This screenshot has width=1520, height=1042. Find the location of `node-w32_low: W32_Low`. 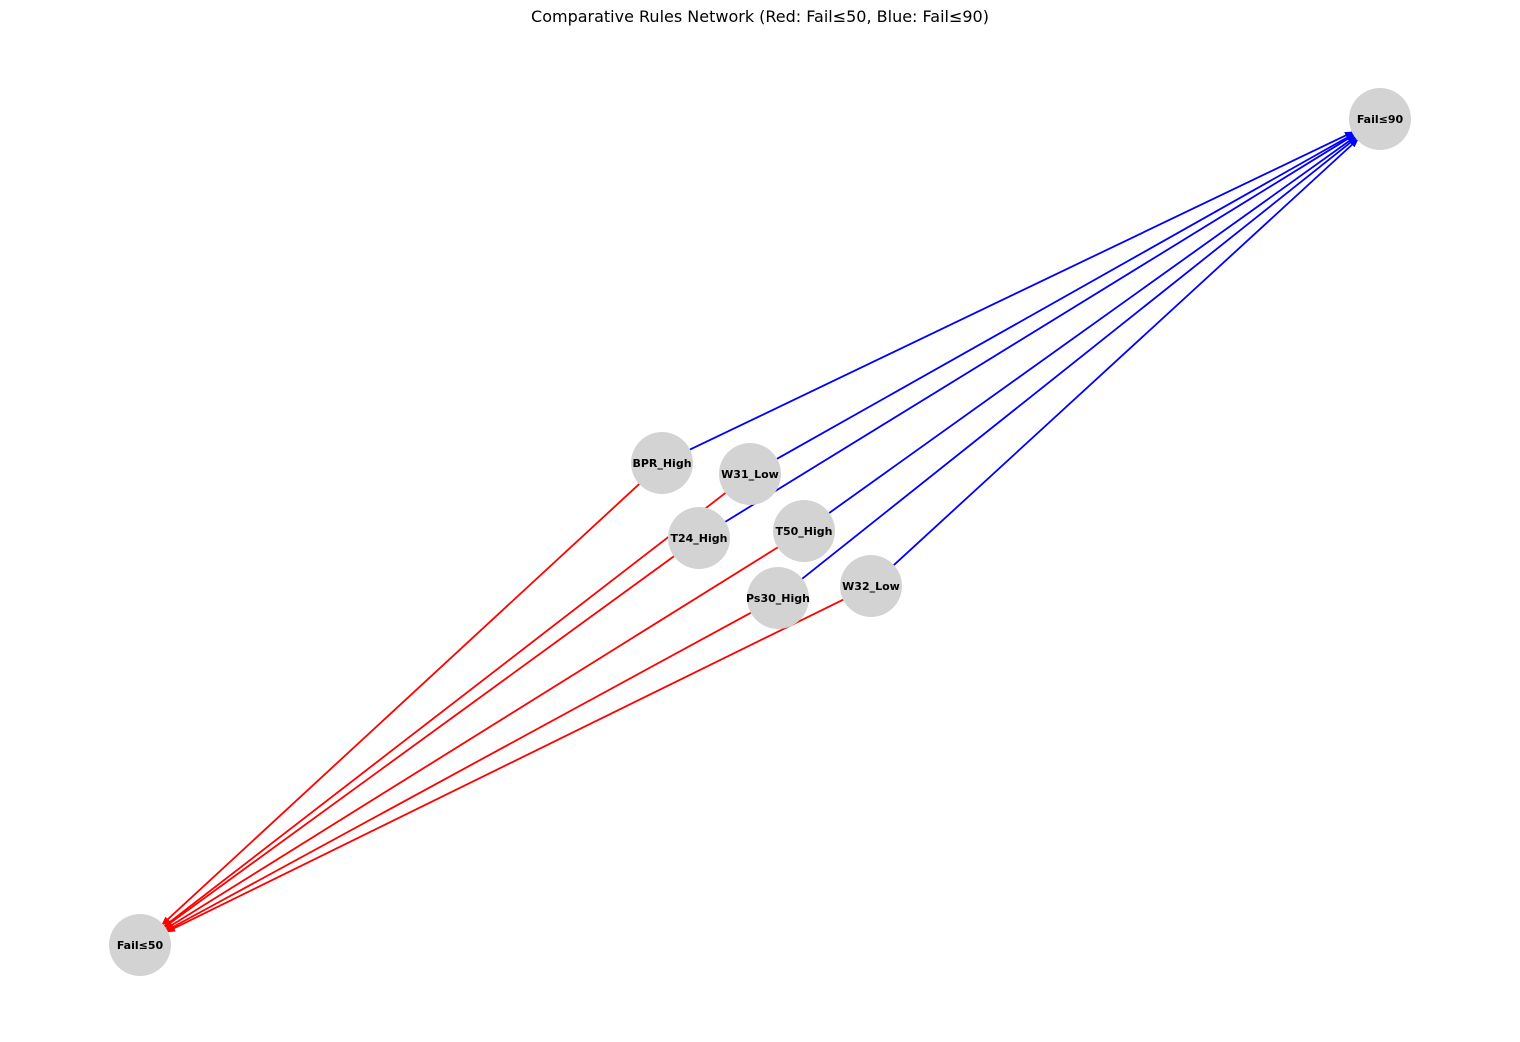

node-w32_low: W32_Low is located at coordinates (871, 586).